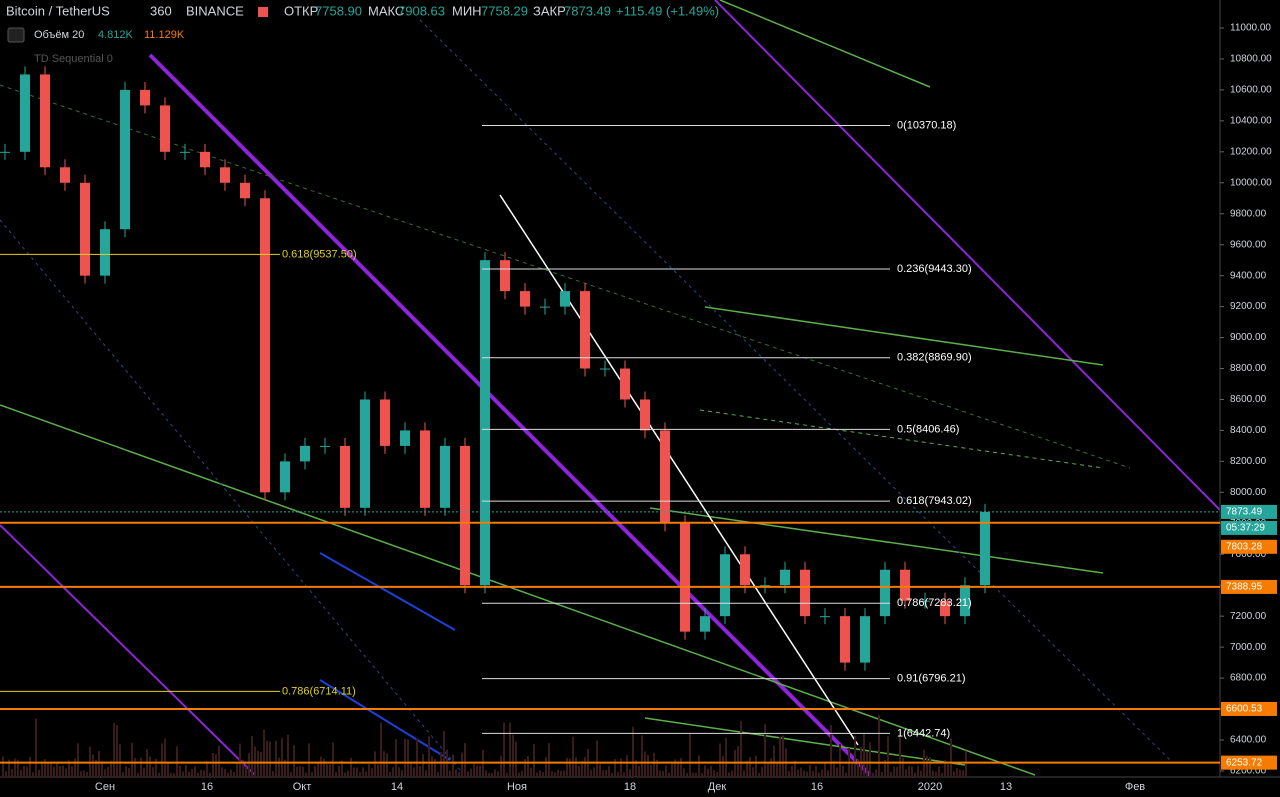 This screenshot has width=1280, height=797. Describe the element at coordinates (386, 10) in the screenshot. I see `header-text: МАКС` at that location.